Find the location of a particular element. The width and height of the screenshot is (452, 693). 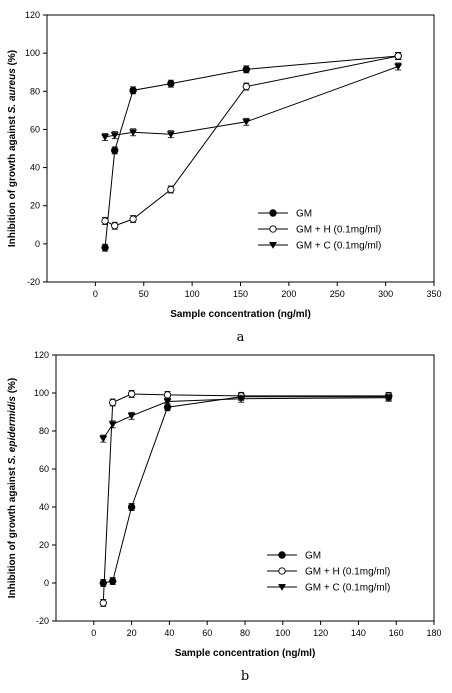

y-axis-title-part: S. aureus is located at coordinates (12, 90).